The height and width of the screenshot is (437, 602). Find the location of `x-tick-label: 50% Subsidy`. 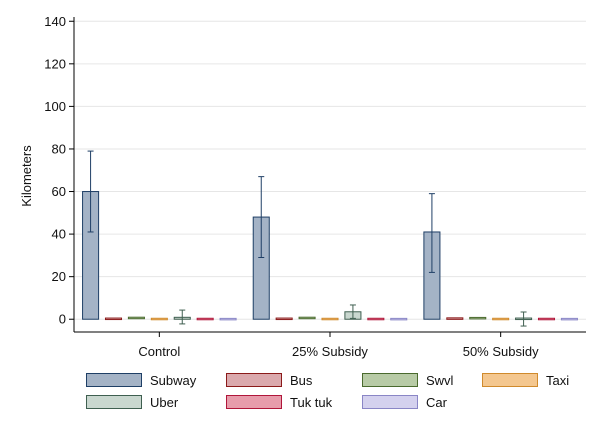

x-tick-label: 50% Subsidy is located at coordinates (501, 351).